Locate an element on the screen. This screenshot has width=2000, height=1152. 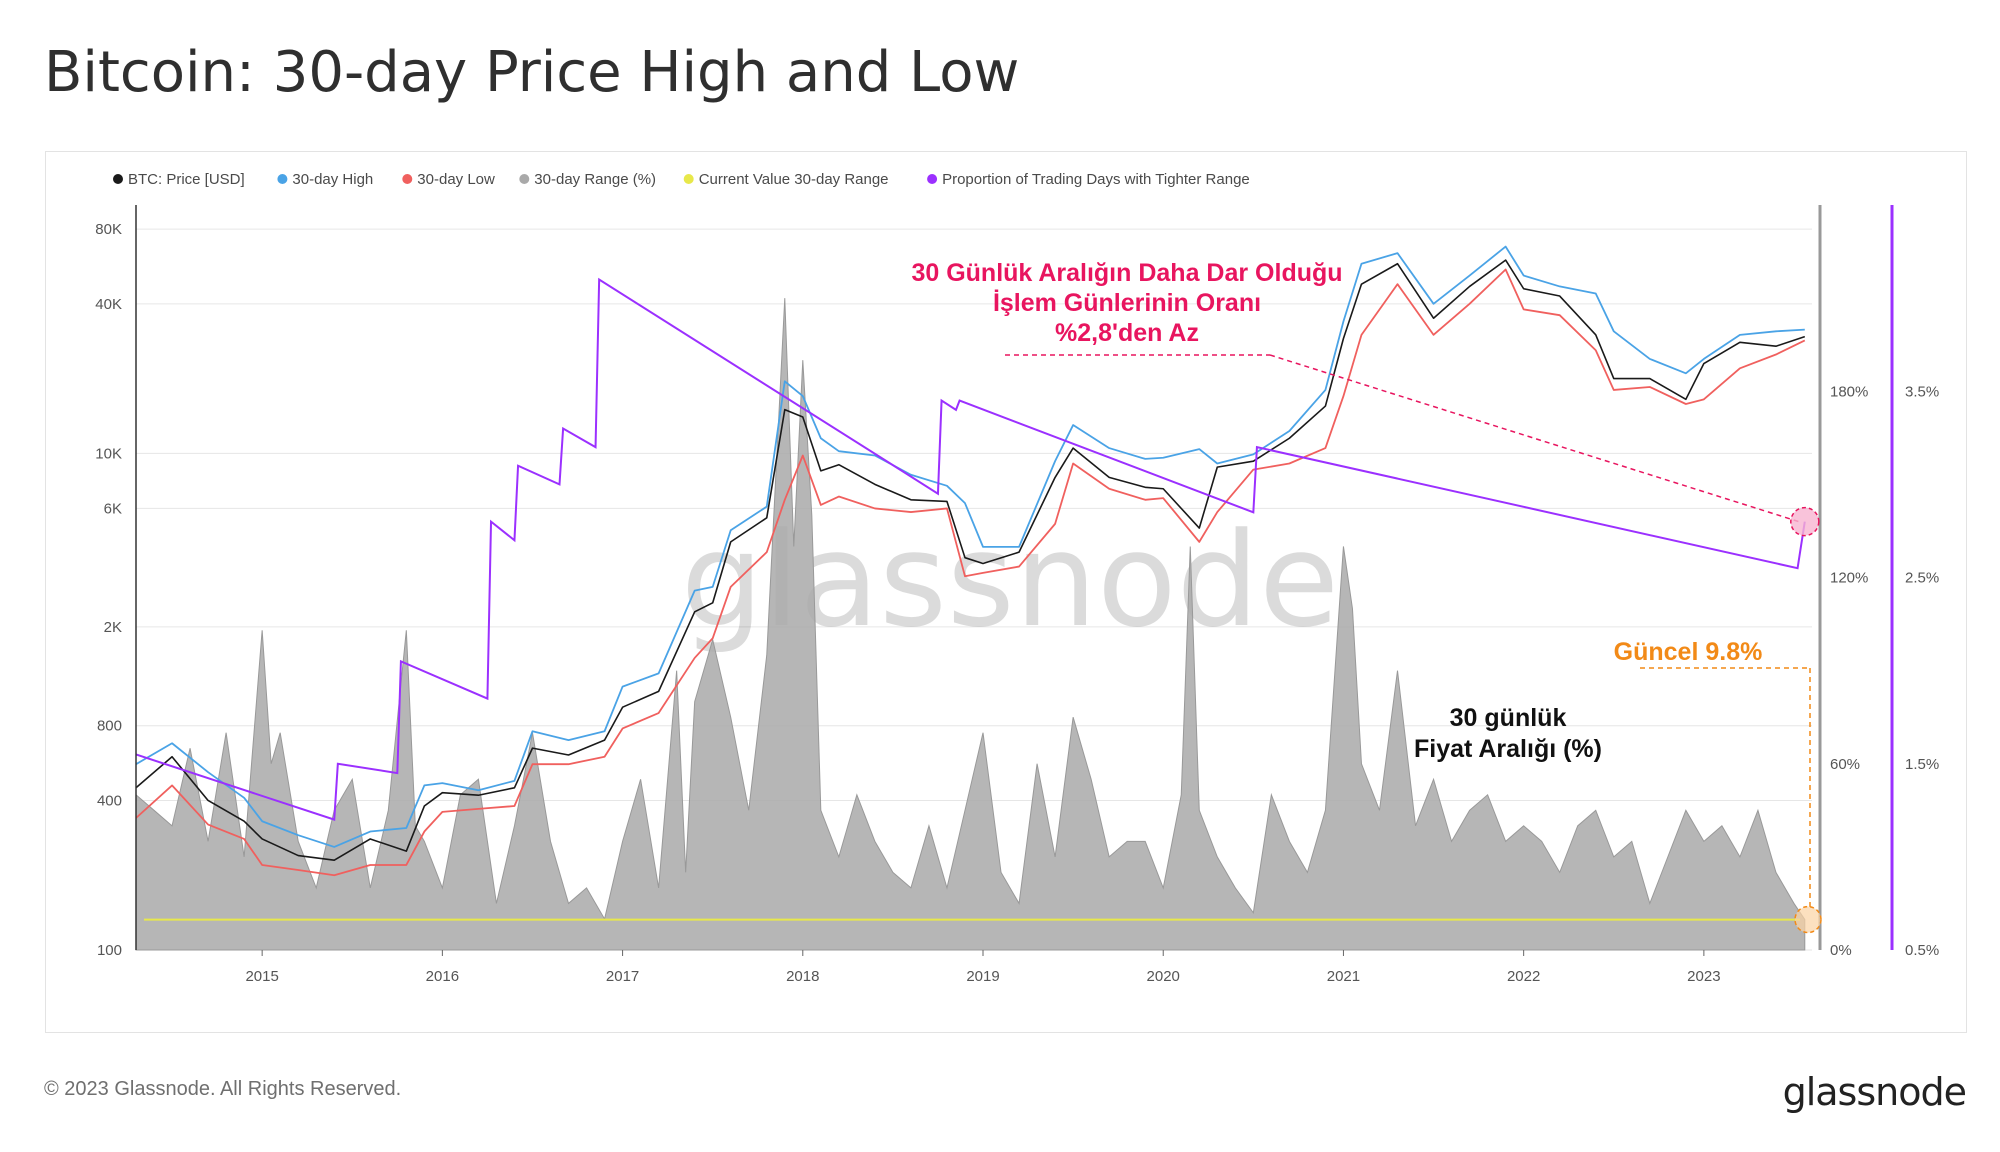
annotation-orange-marker is located at coordinates (1808, 919).